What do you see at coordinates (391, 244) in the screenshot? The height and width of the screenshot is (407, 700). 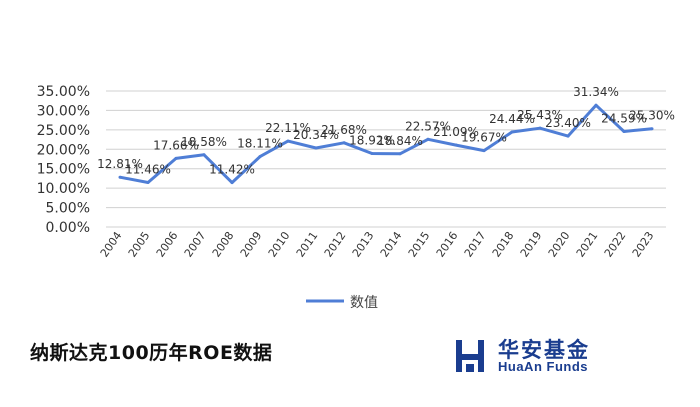 I see `x-tick-label: 2014` at bounding box center [391, 244].